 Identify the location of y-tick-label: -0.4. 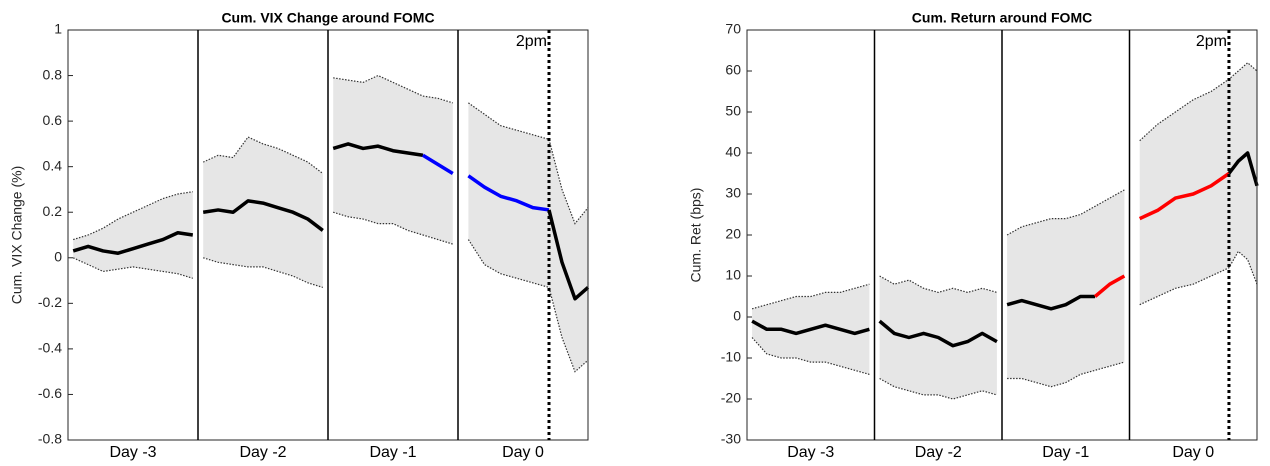
(50, 348).